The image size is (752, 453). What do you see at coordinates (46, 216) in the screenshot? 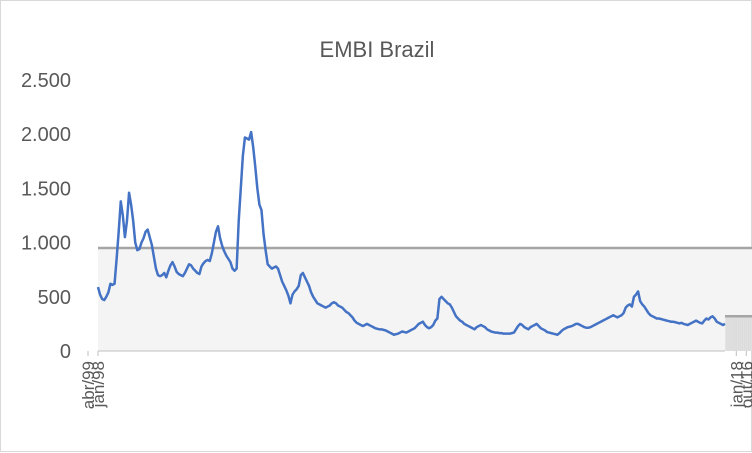
I see `y-tick-labels: 0 500 1.000 1.500 2.000 2.500` at bounding box center [46, 216].